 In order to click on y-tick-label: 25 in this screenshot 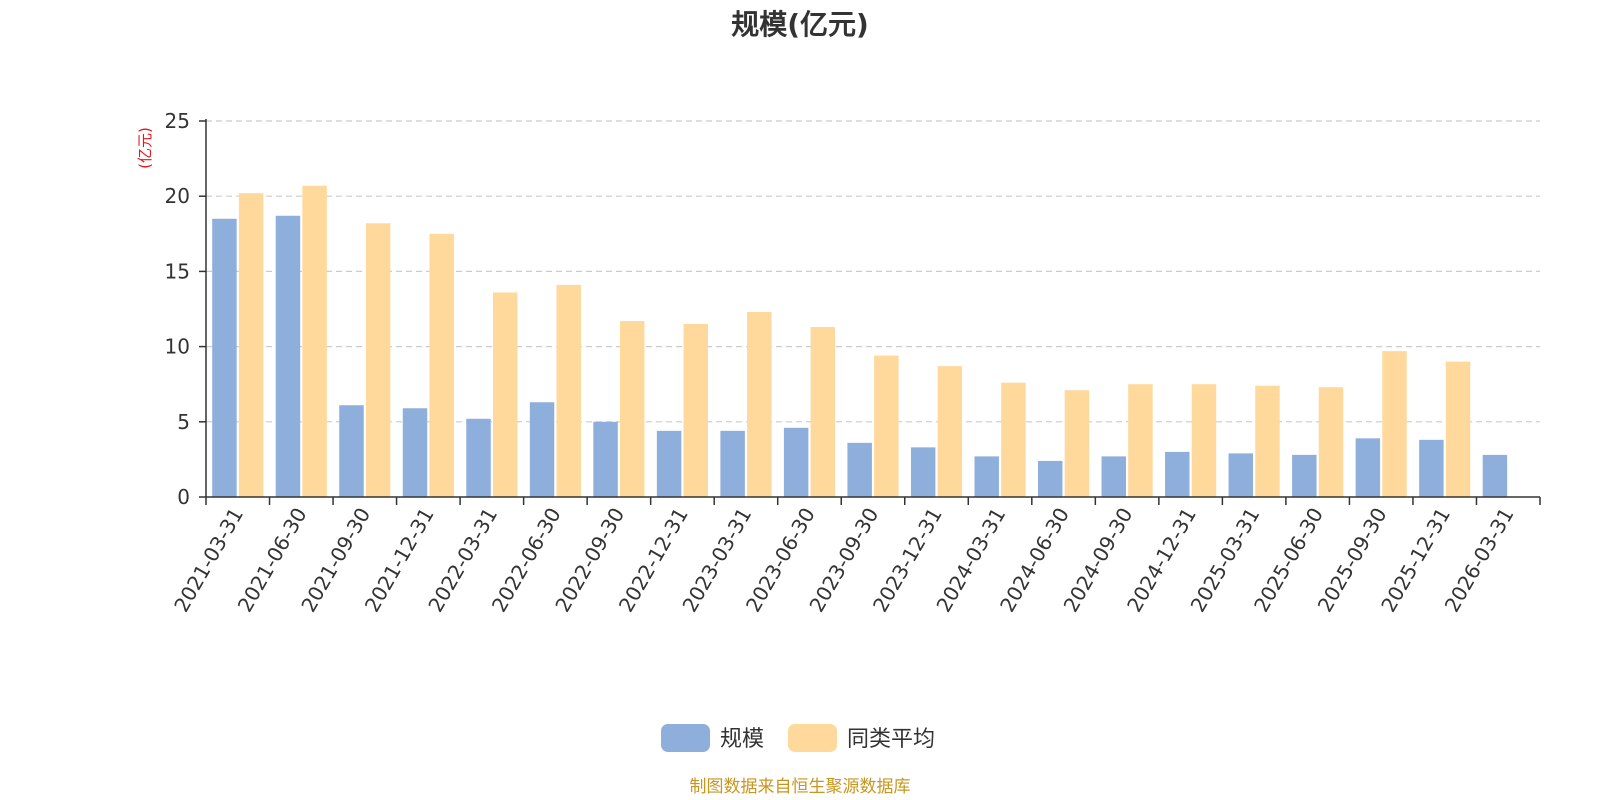, I will do `click(177, 121)`.